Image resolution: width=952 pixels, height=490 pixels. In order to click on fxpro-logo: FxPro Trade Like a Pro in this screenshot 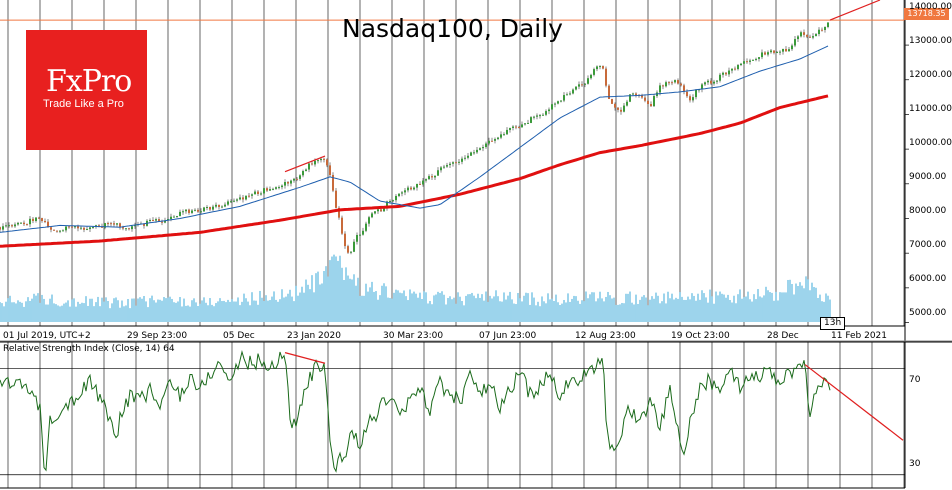, I will do `click(86, 90)`.